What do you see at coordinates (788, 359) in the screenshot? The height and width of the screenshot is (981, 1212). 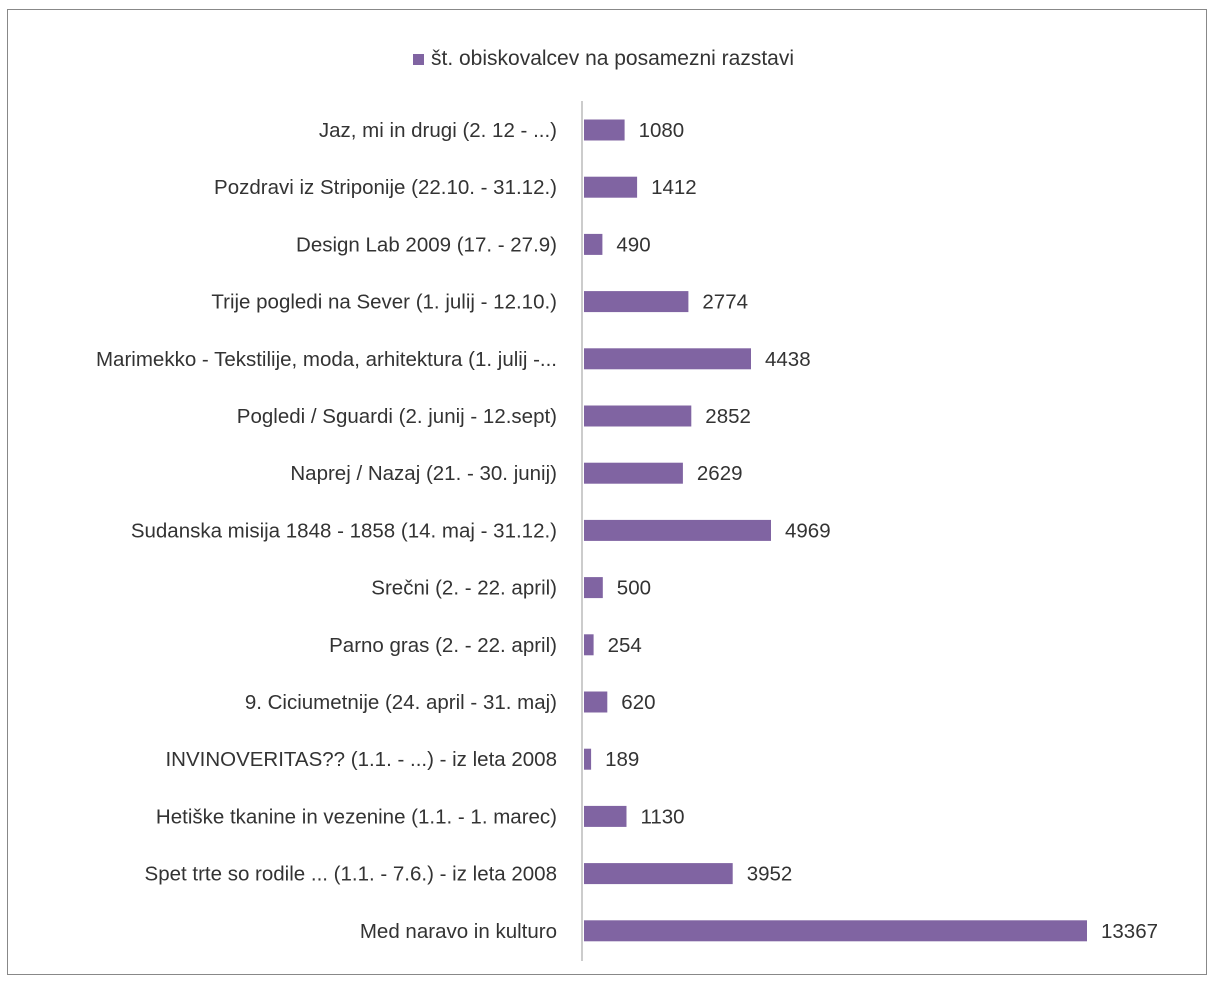 I see `data-label: 4438` at bounding box center [788, 359].